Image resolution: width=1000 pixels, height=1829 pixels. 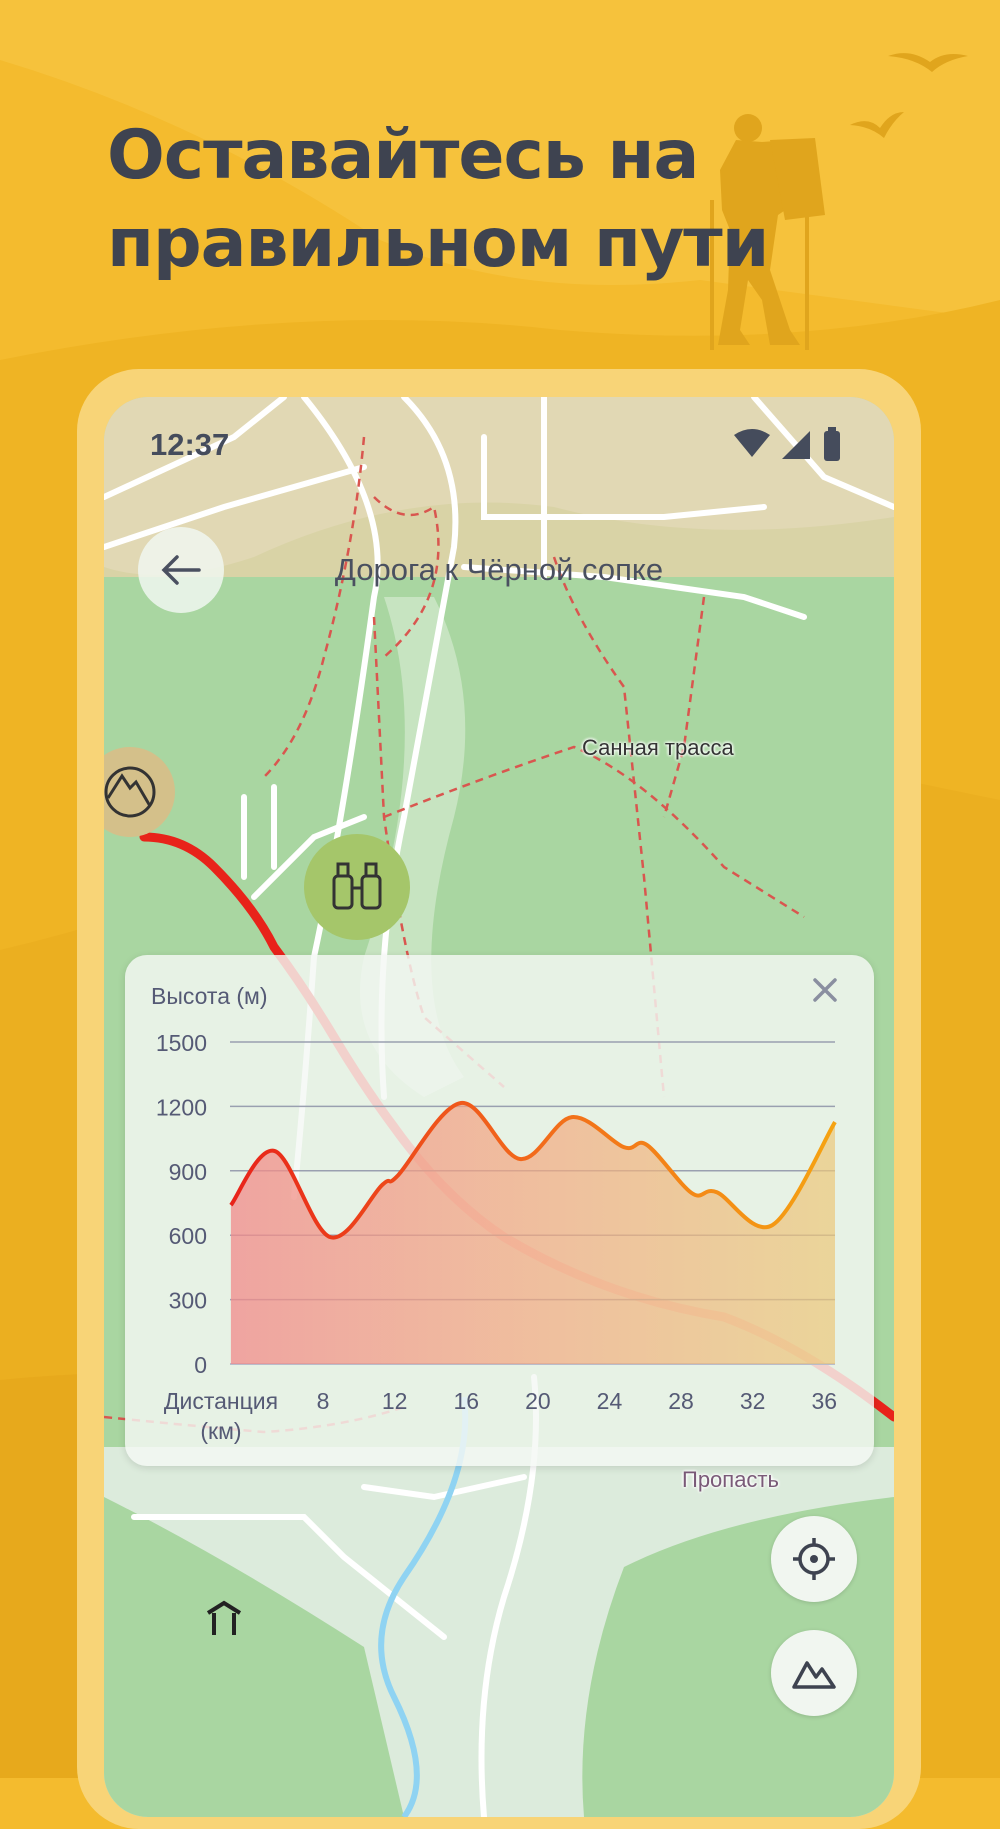 What do you see at coordinates (220, 1431) in the screenshot?
I see `x-axis-unit: (км)` at bounding box center [220, 1431].